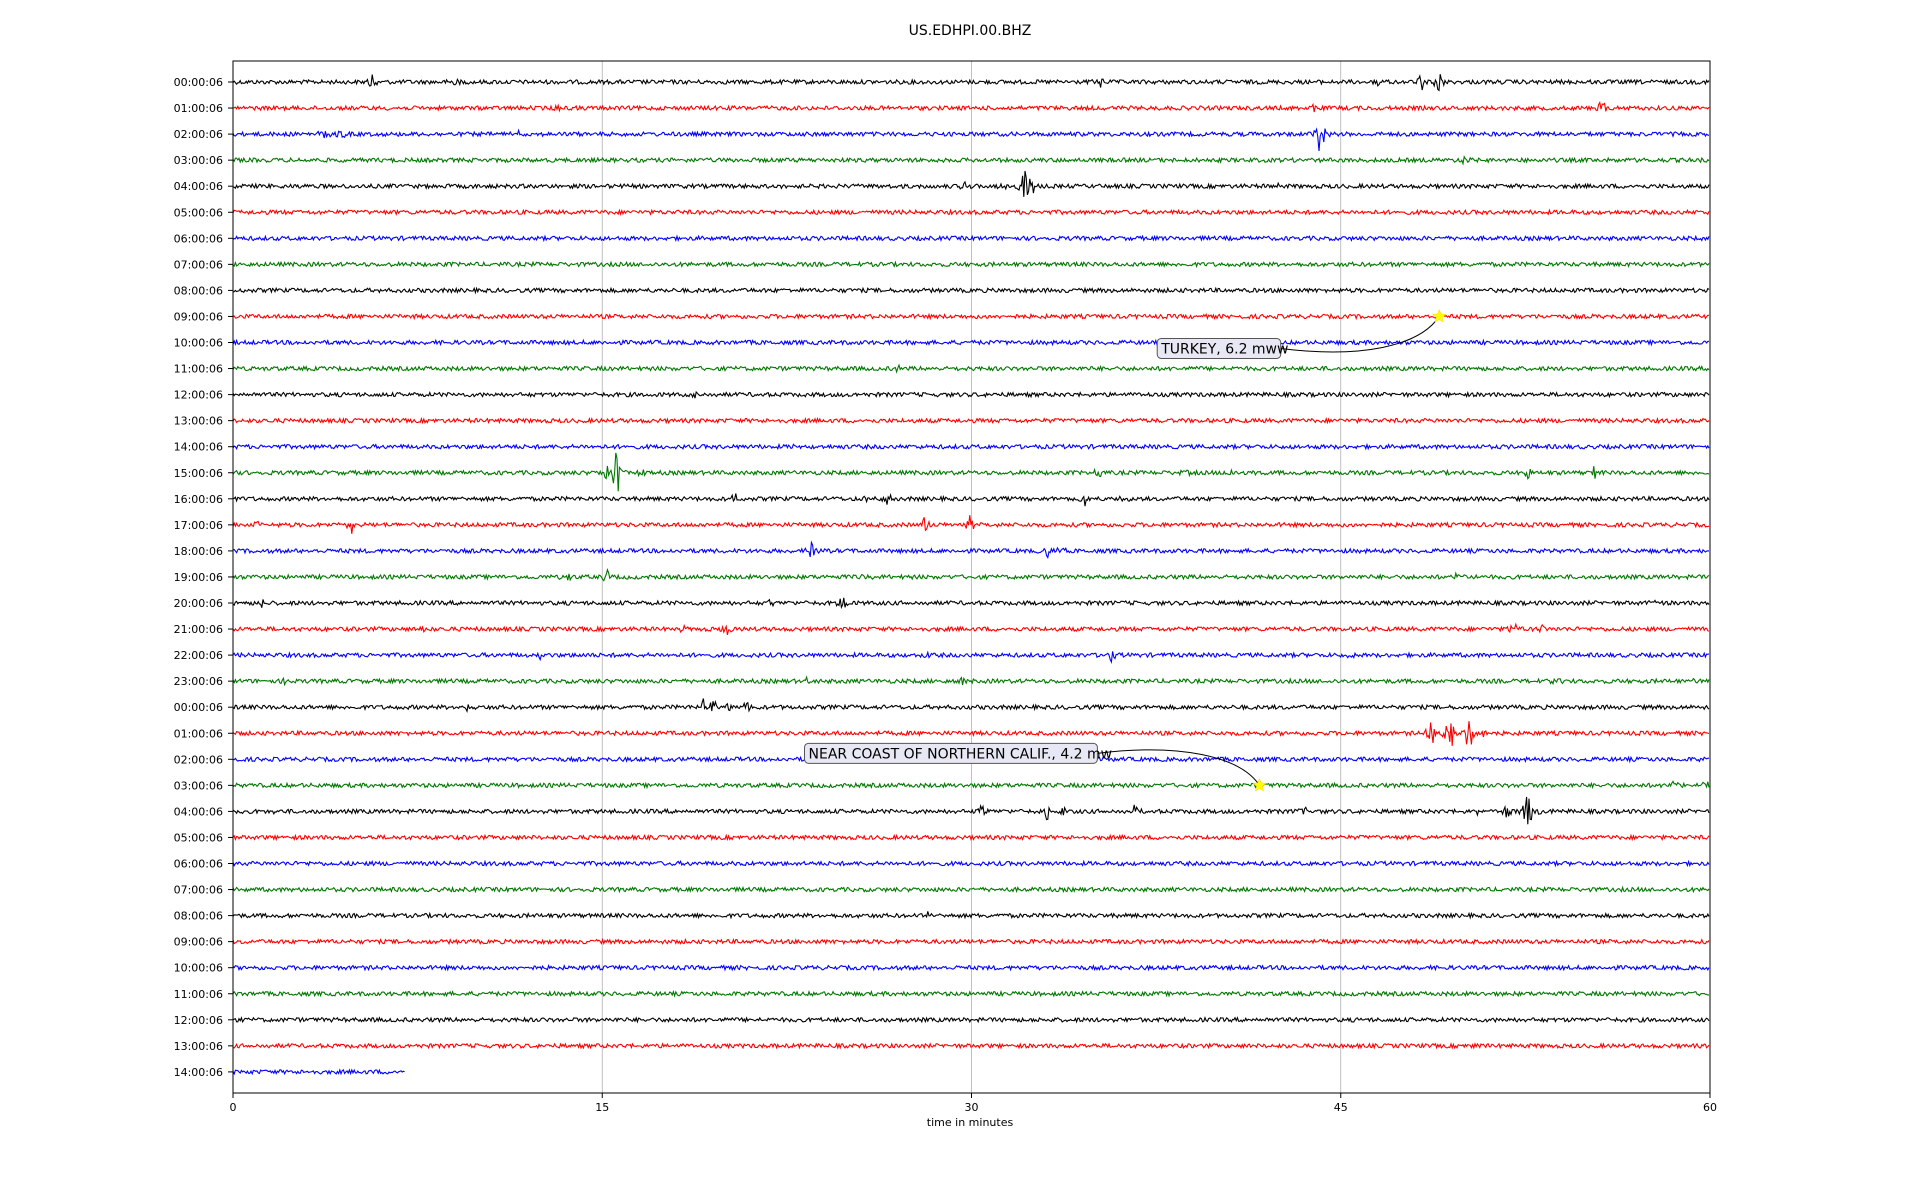 The image size is (1920, 1200). Describe the element at coordinates (1710, 1107) in the screenshot. I see `x-tick-label: 60` at that location.